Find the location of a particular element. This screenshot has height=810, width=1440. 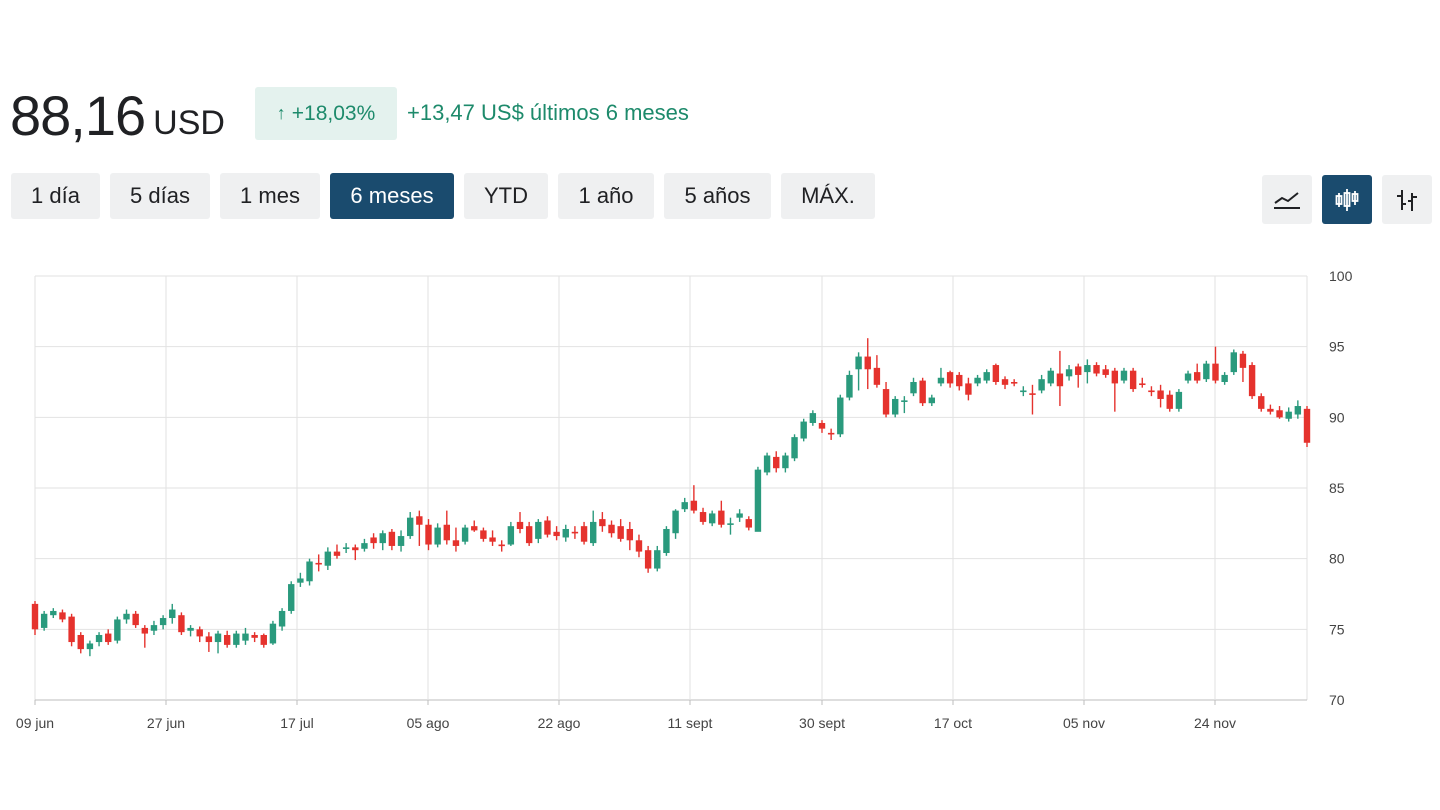

x-tick-label: 11 sept is located at coordinates (690, 723).